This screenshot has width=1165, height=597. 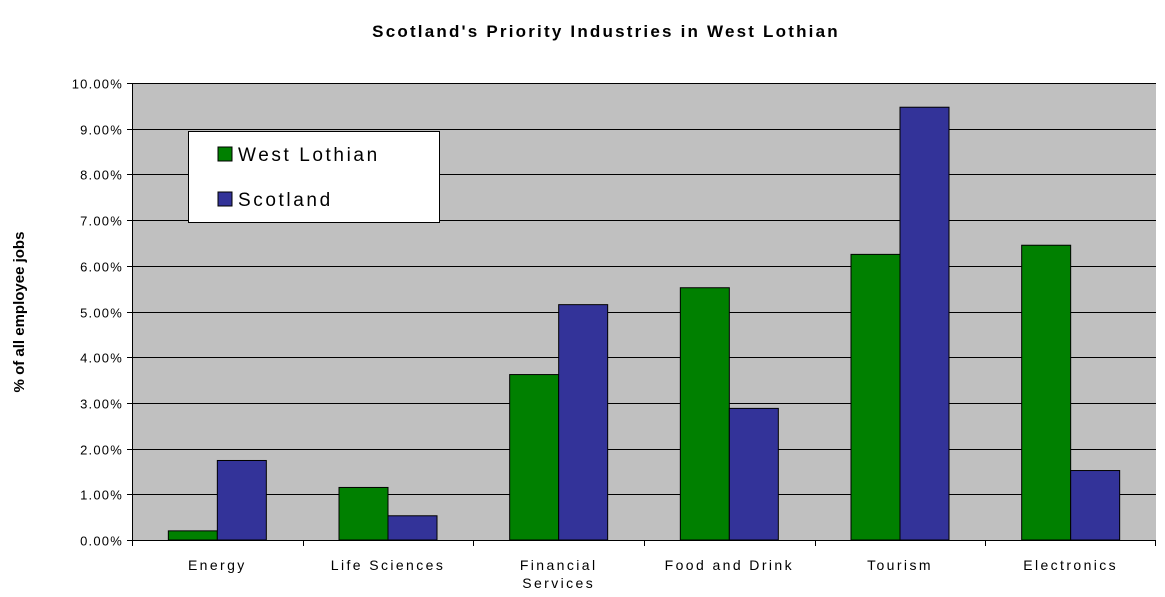 What do you see at coordinates (101, 267) in the screenshot?
I see `y-tick-label: 6.00%` at bounding box center [101, 267].